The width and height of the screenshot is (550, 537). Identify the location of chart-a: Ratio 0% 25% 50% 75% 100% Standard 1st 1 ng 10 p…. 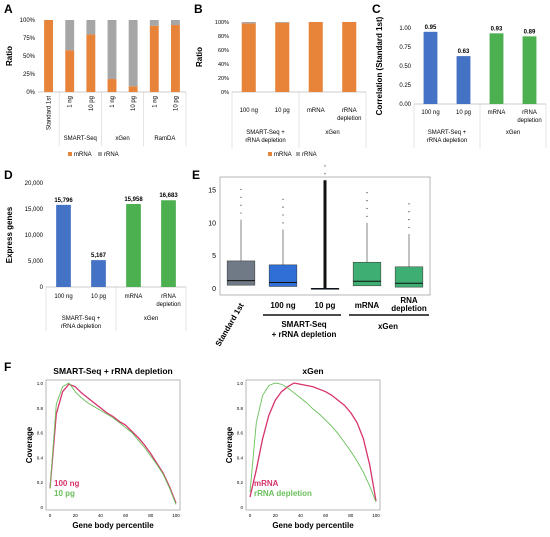
(96, 88).